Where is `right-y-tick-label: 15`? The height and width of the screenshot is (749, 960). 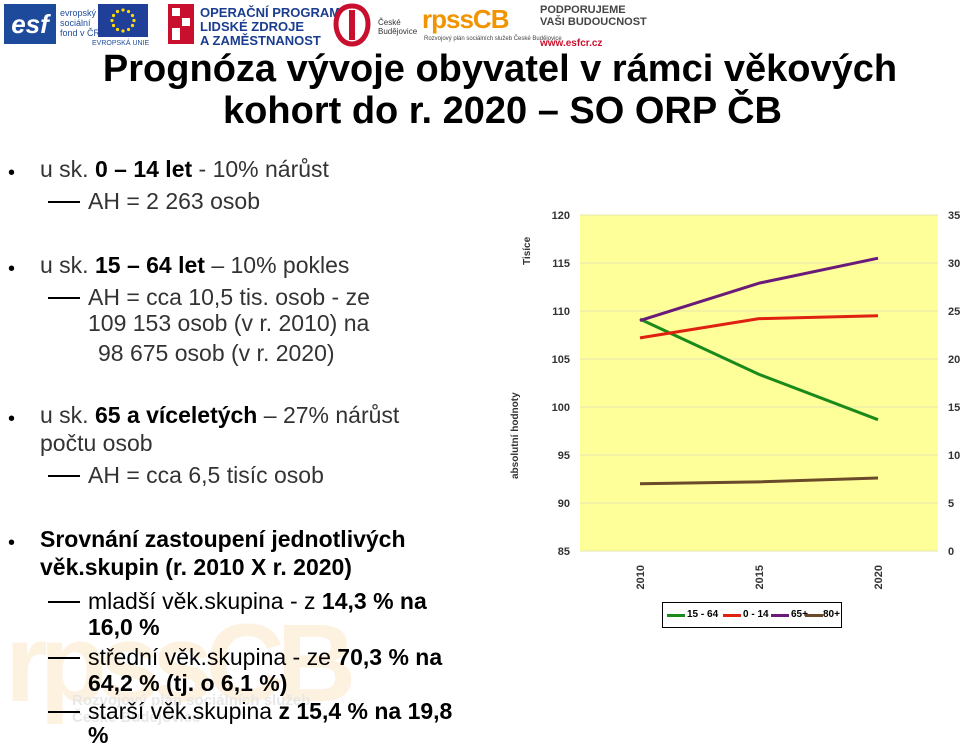
right-y-tick-label: 15 is located at coordinates (954, 408).